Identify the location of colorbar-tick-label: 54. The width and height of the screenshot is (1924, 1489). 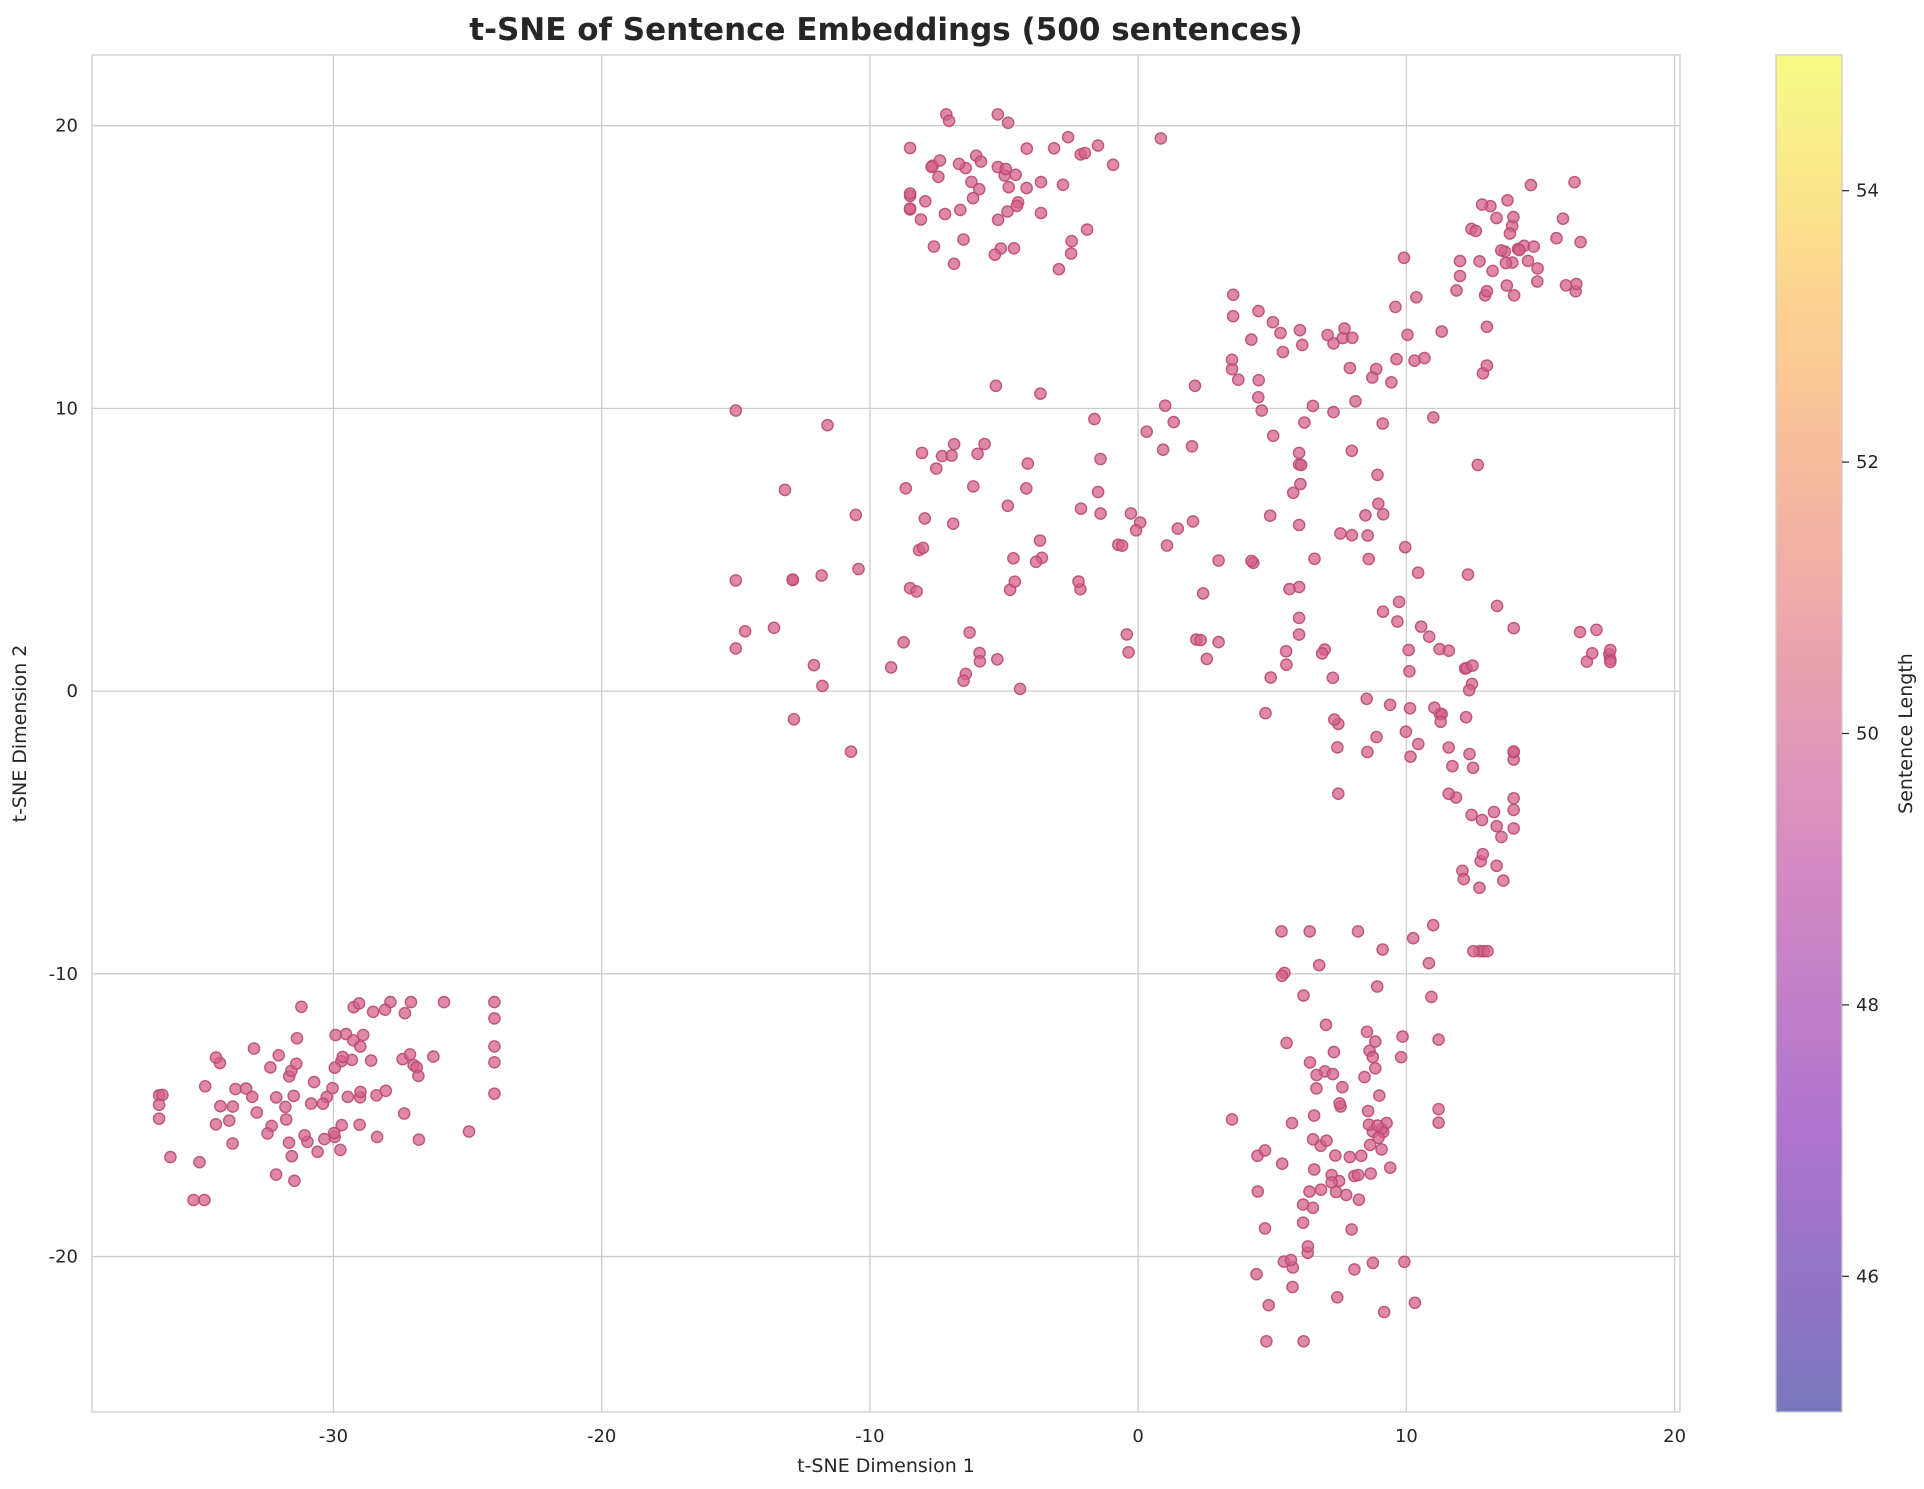
(1867, 191).